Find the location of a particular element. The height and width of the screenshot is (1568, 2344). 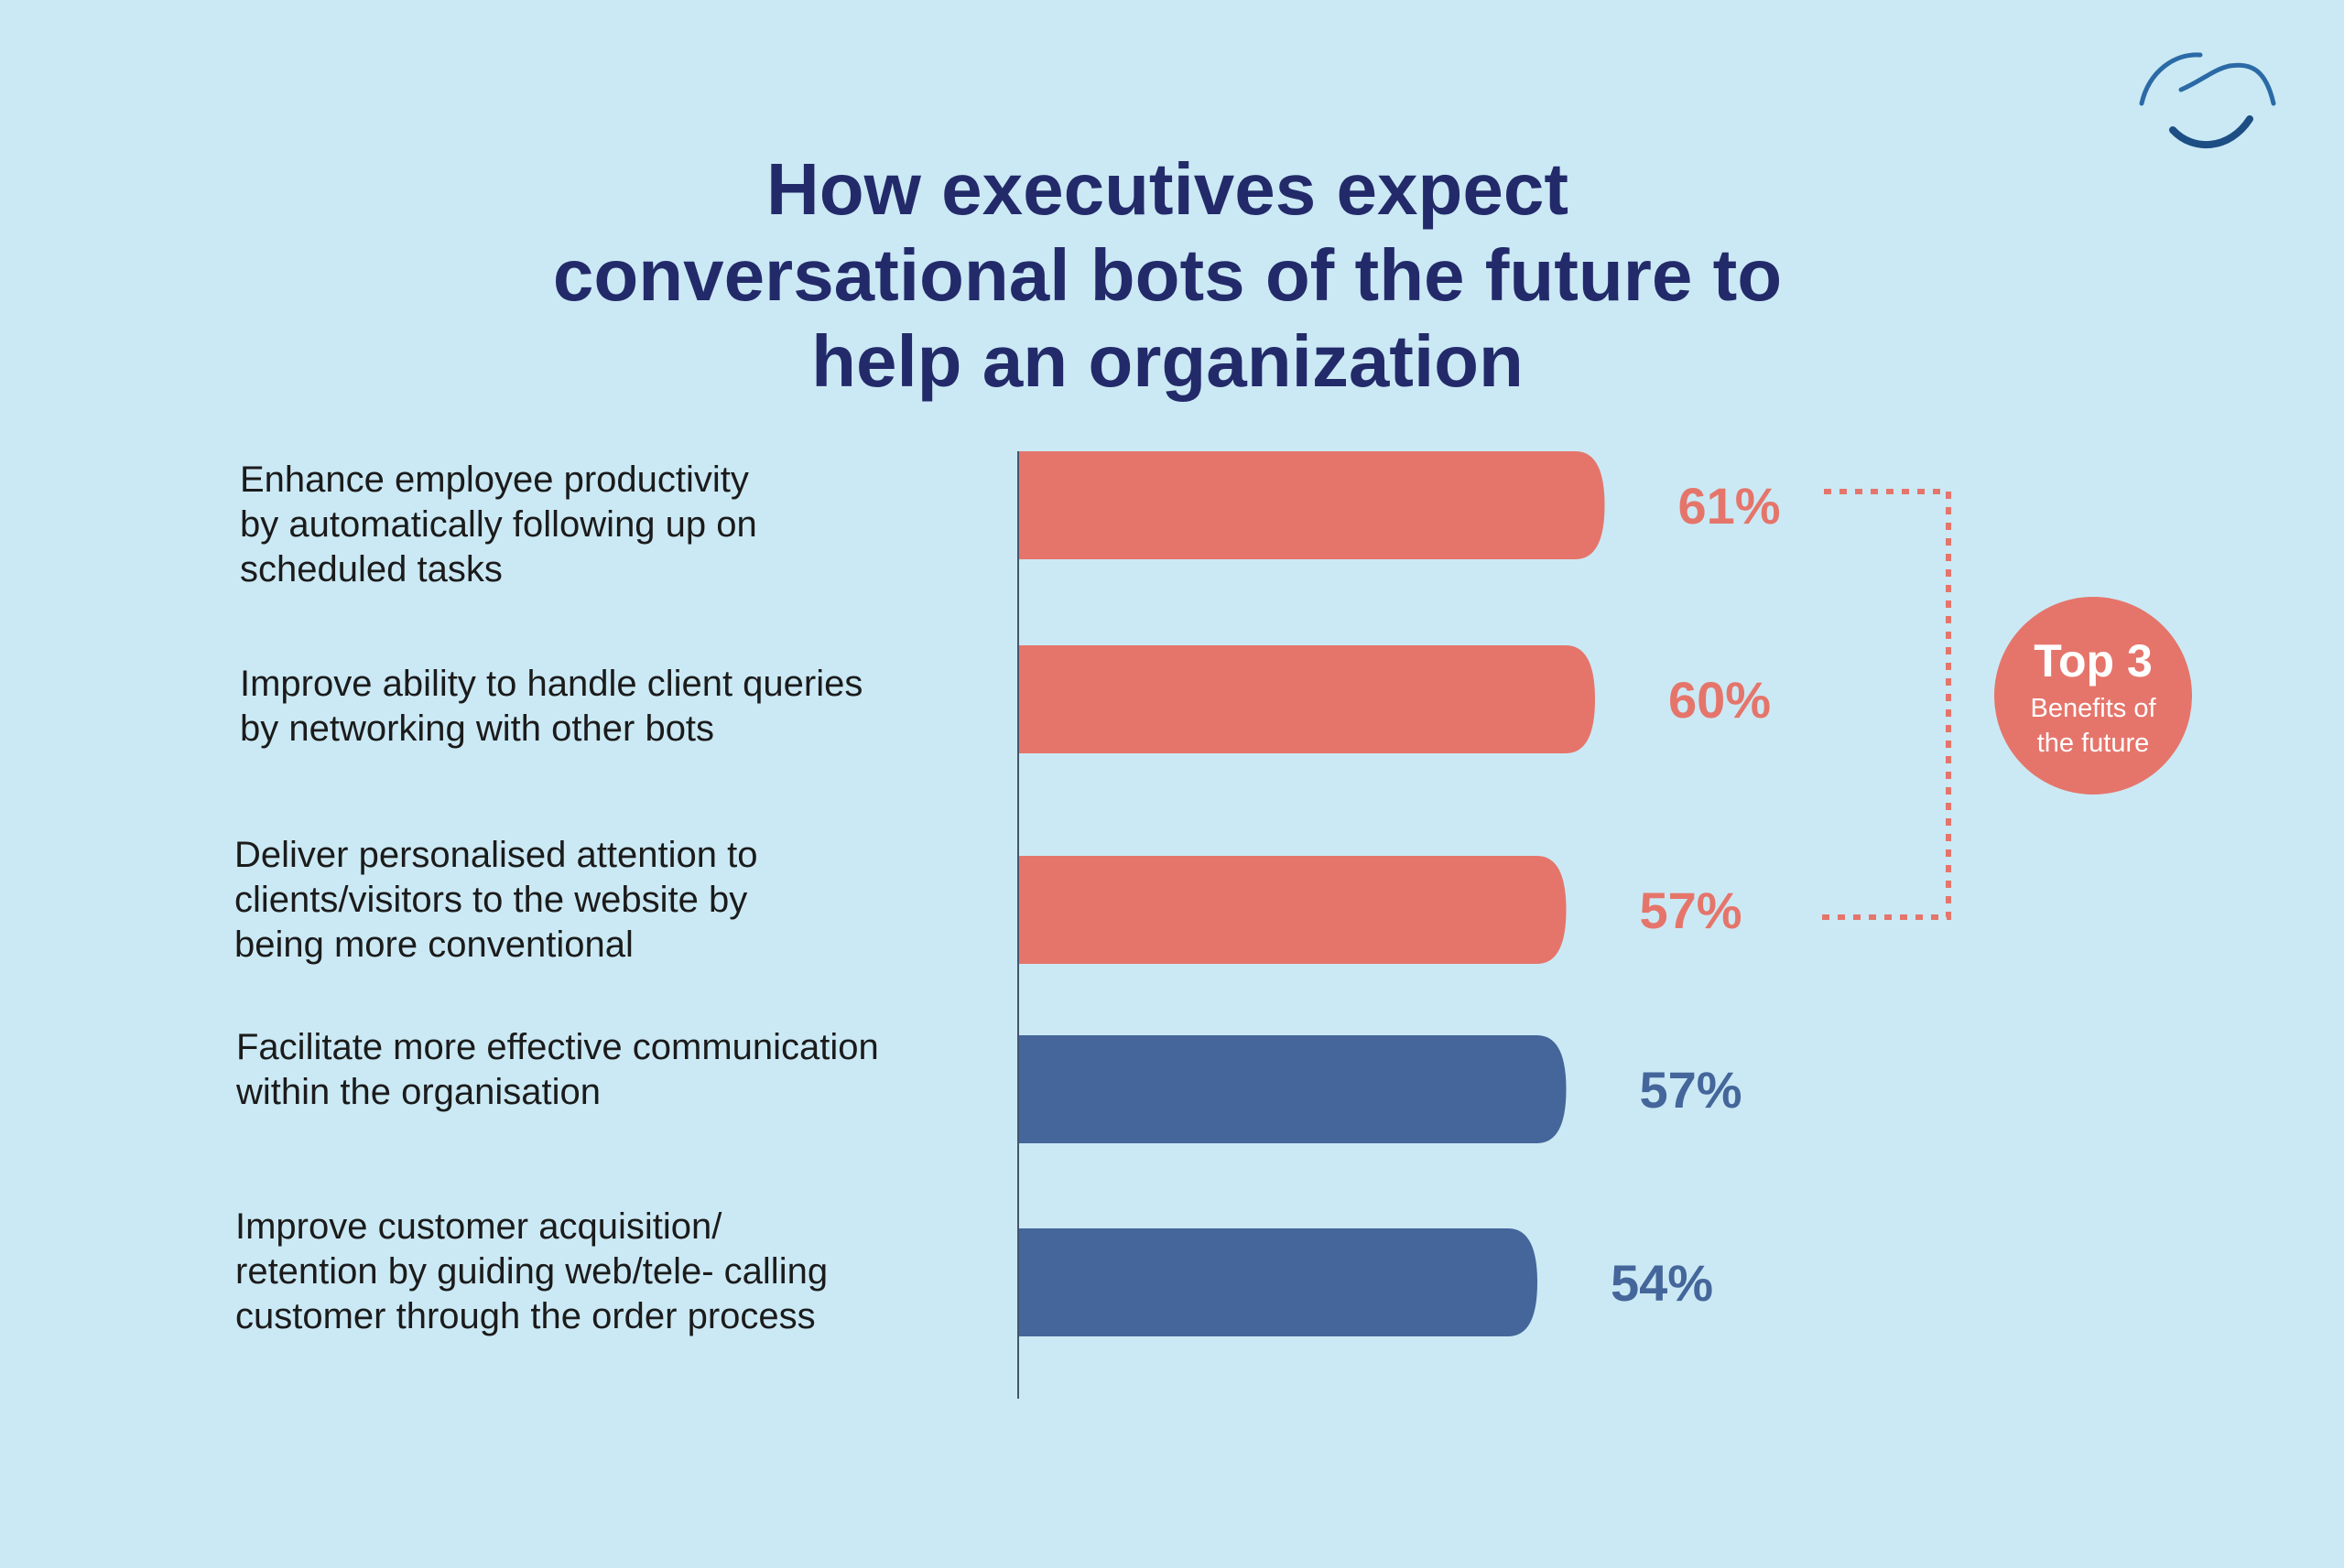

top3-badge-subtitle-line: Benefits of is located at coordinates (2093, 708).